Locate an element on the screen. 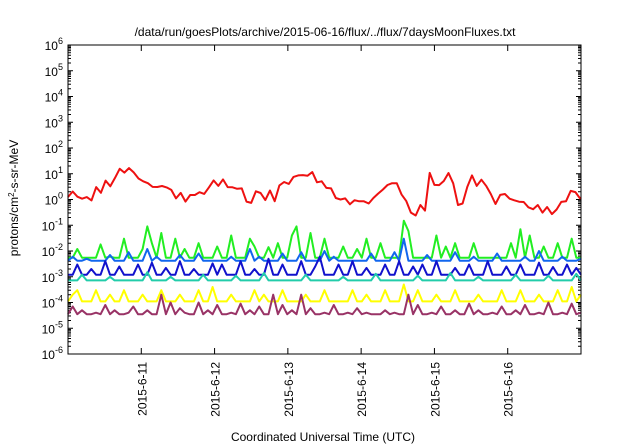 The image size is (640, 448). x-tick-label: 2015-6-14 is located at coordinates (362, 389).